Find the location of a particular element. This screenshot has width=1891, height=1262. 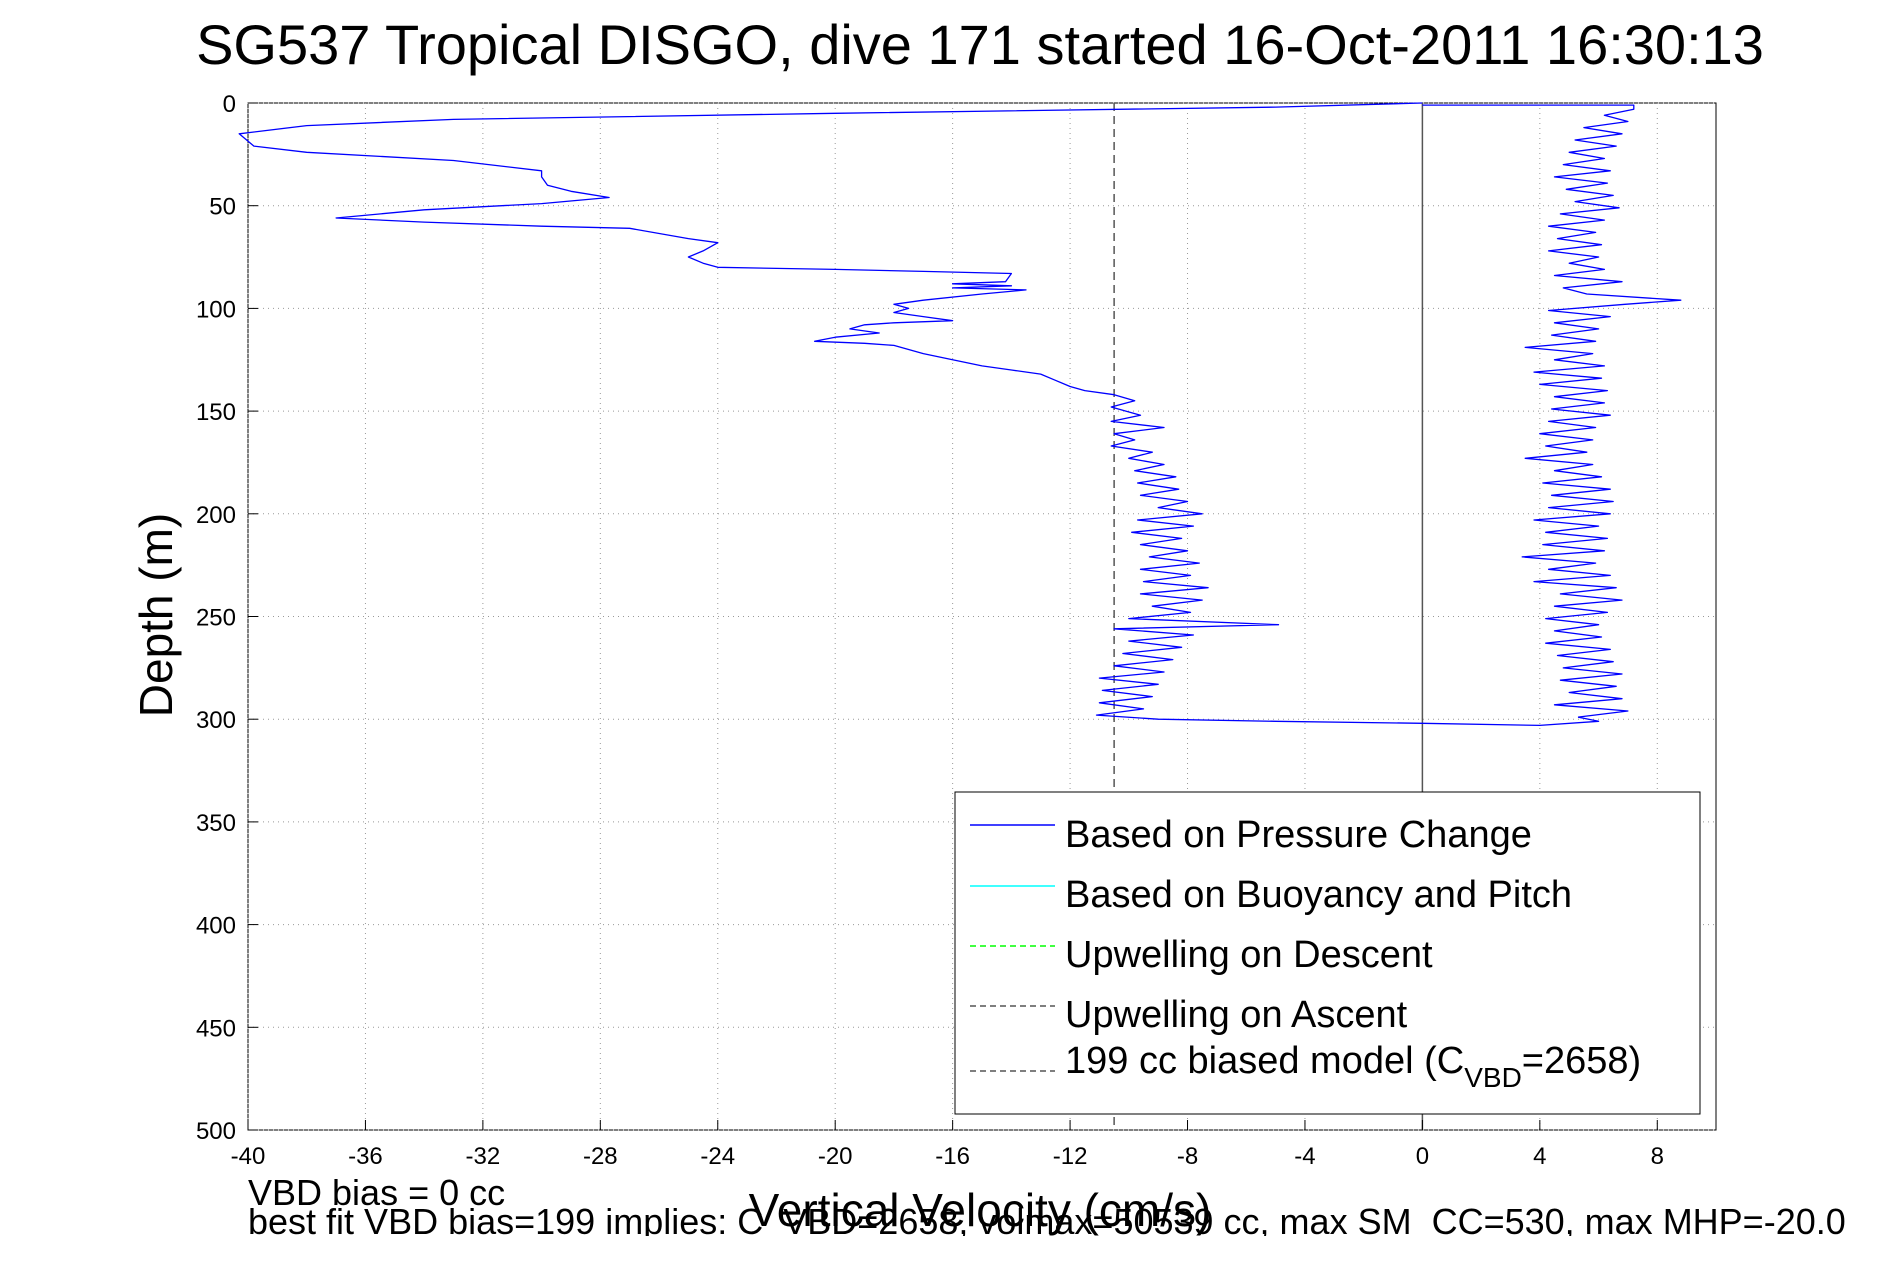

y-tick-label: 250 is located at coordinates (216, 618).